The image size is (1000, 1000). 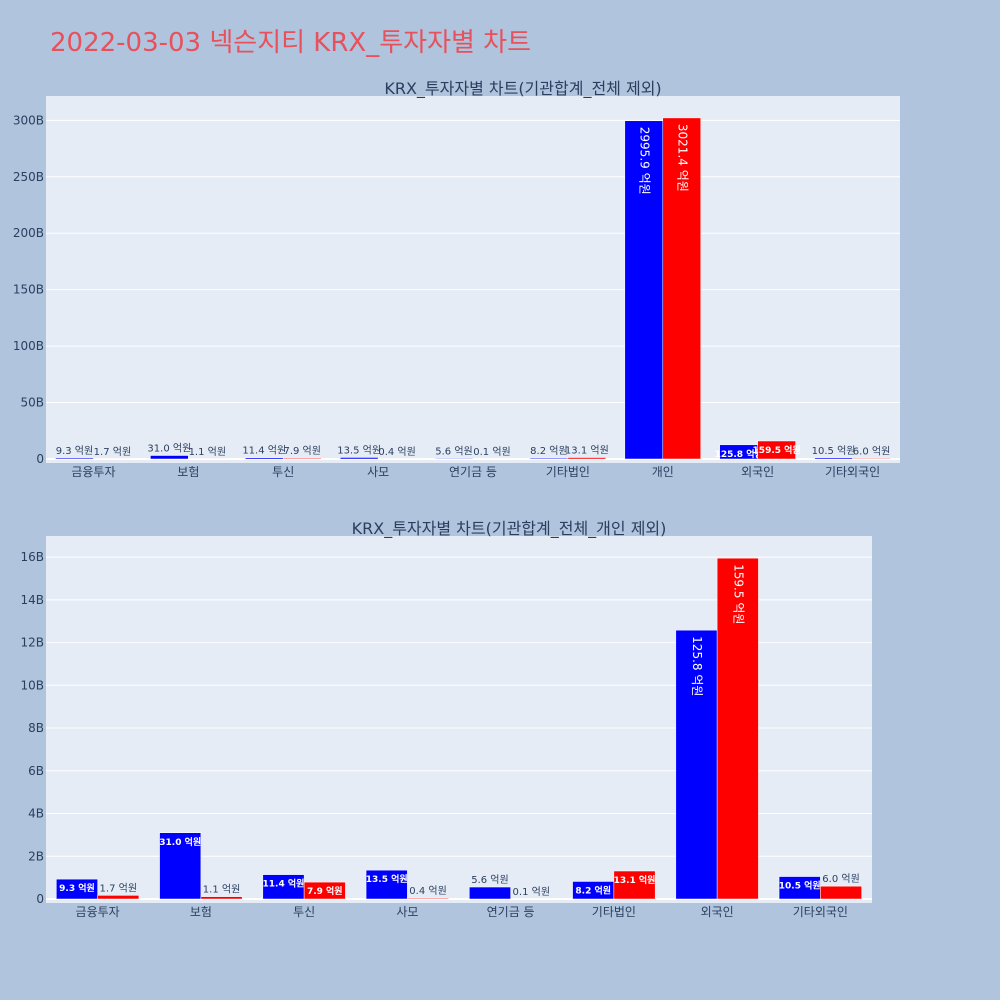 I want to click on y-tick-label: 6B, so click(x=36, y=771).